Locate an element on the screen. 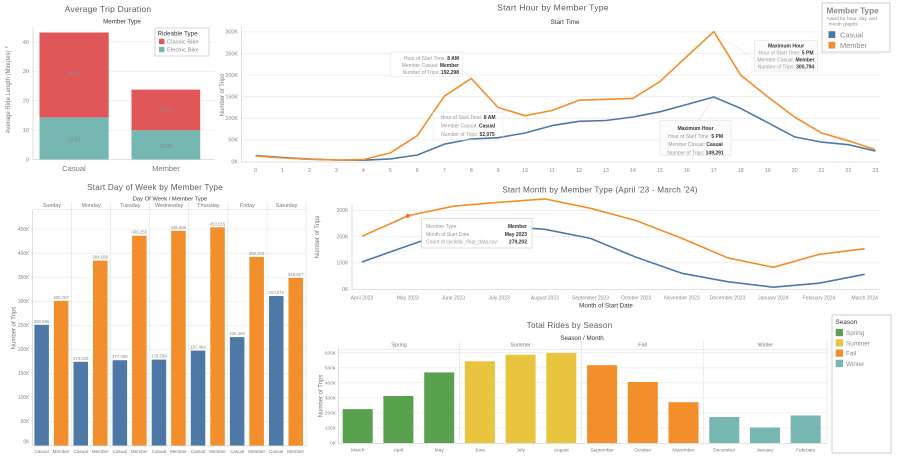 The height and width of the screenshot is (460, 900). svg-text: January is located at coordinates (765, 451).